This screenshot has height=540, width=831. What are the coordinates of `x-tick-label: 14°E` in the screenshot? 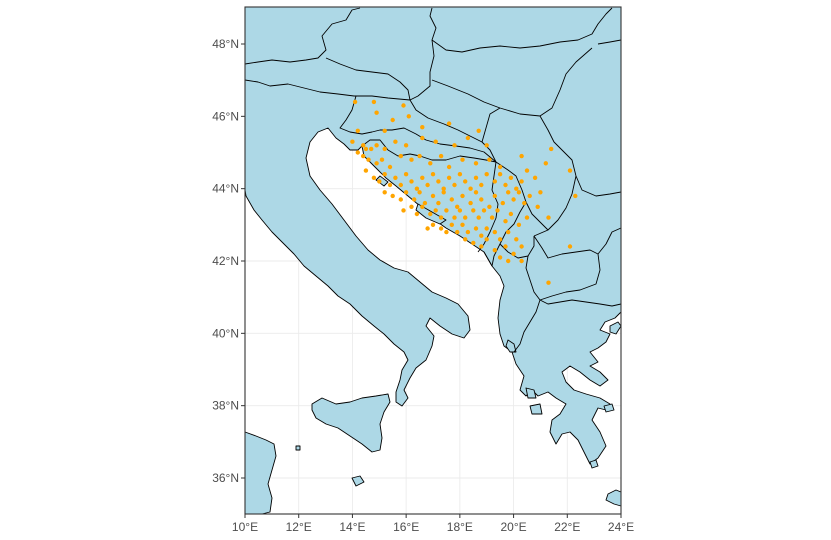 It's located at (352, 527).